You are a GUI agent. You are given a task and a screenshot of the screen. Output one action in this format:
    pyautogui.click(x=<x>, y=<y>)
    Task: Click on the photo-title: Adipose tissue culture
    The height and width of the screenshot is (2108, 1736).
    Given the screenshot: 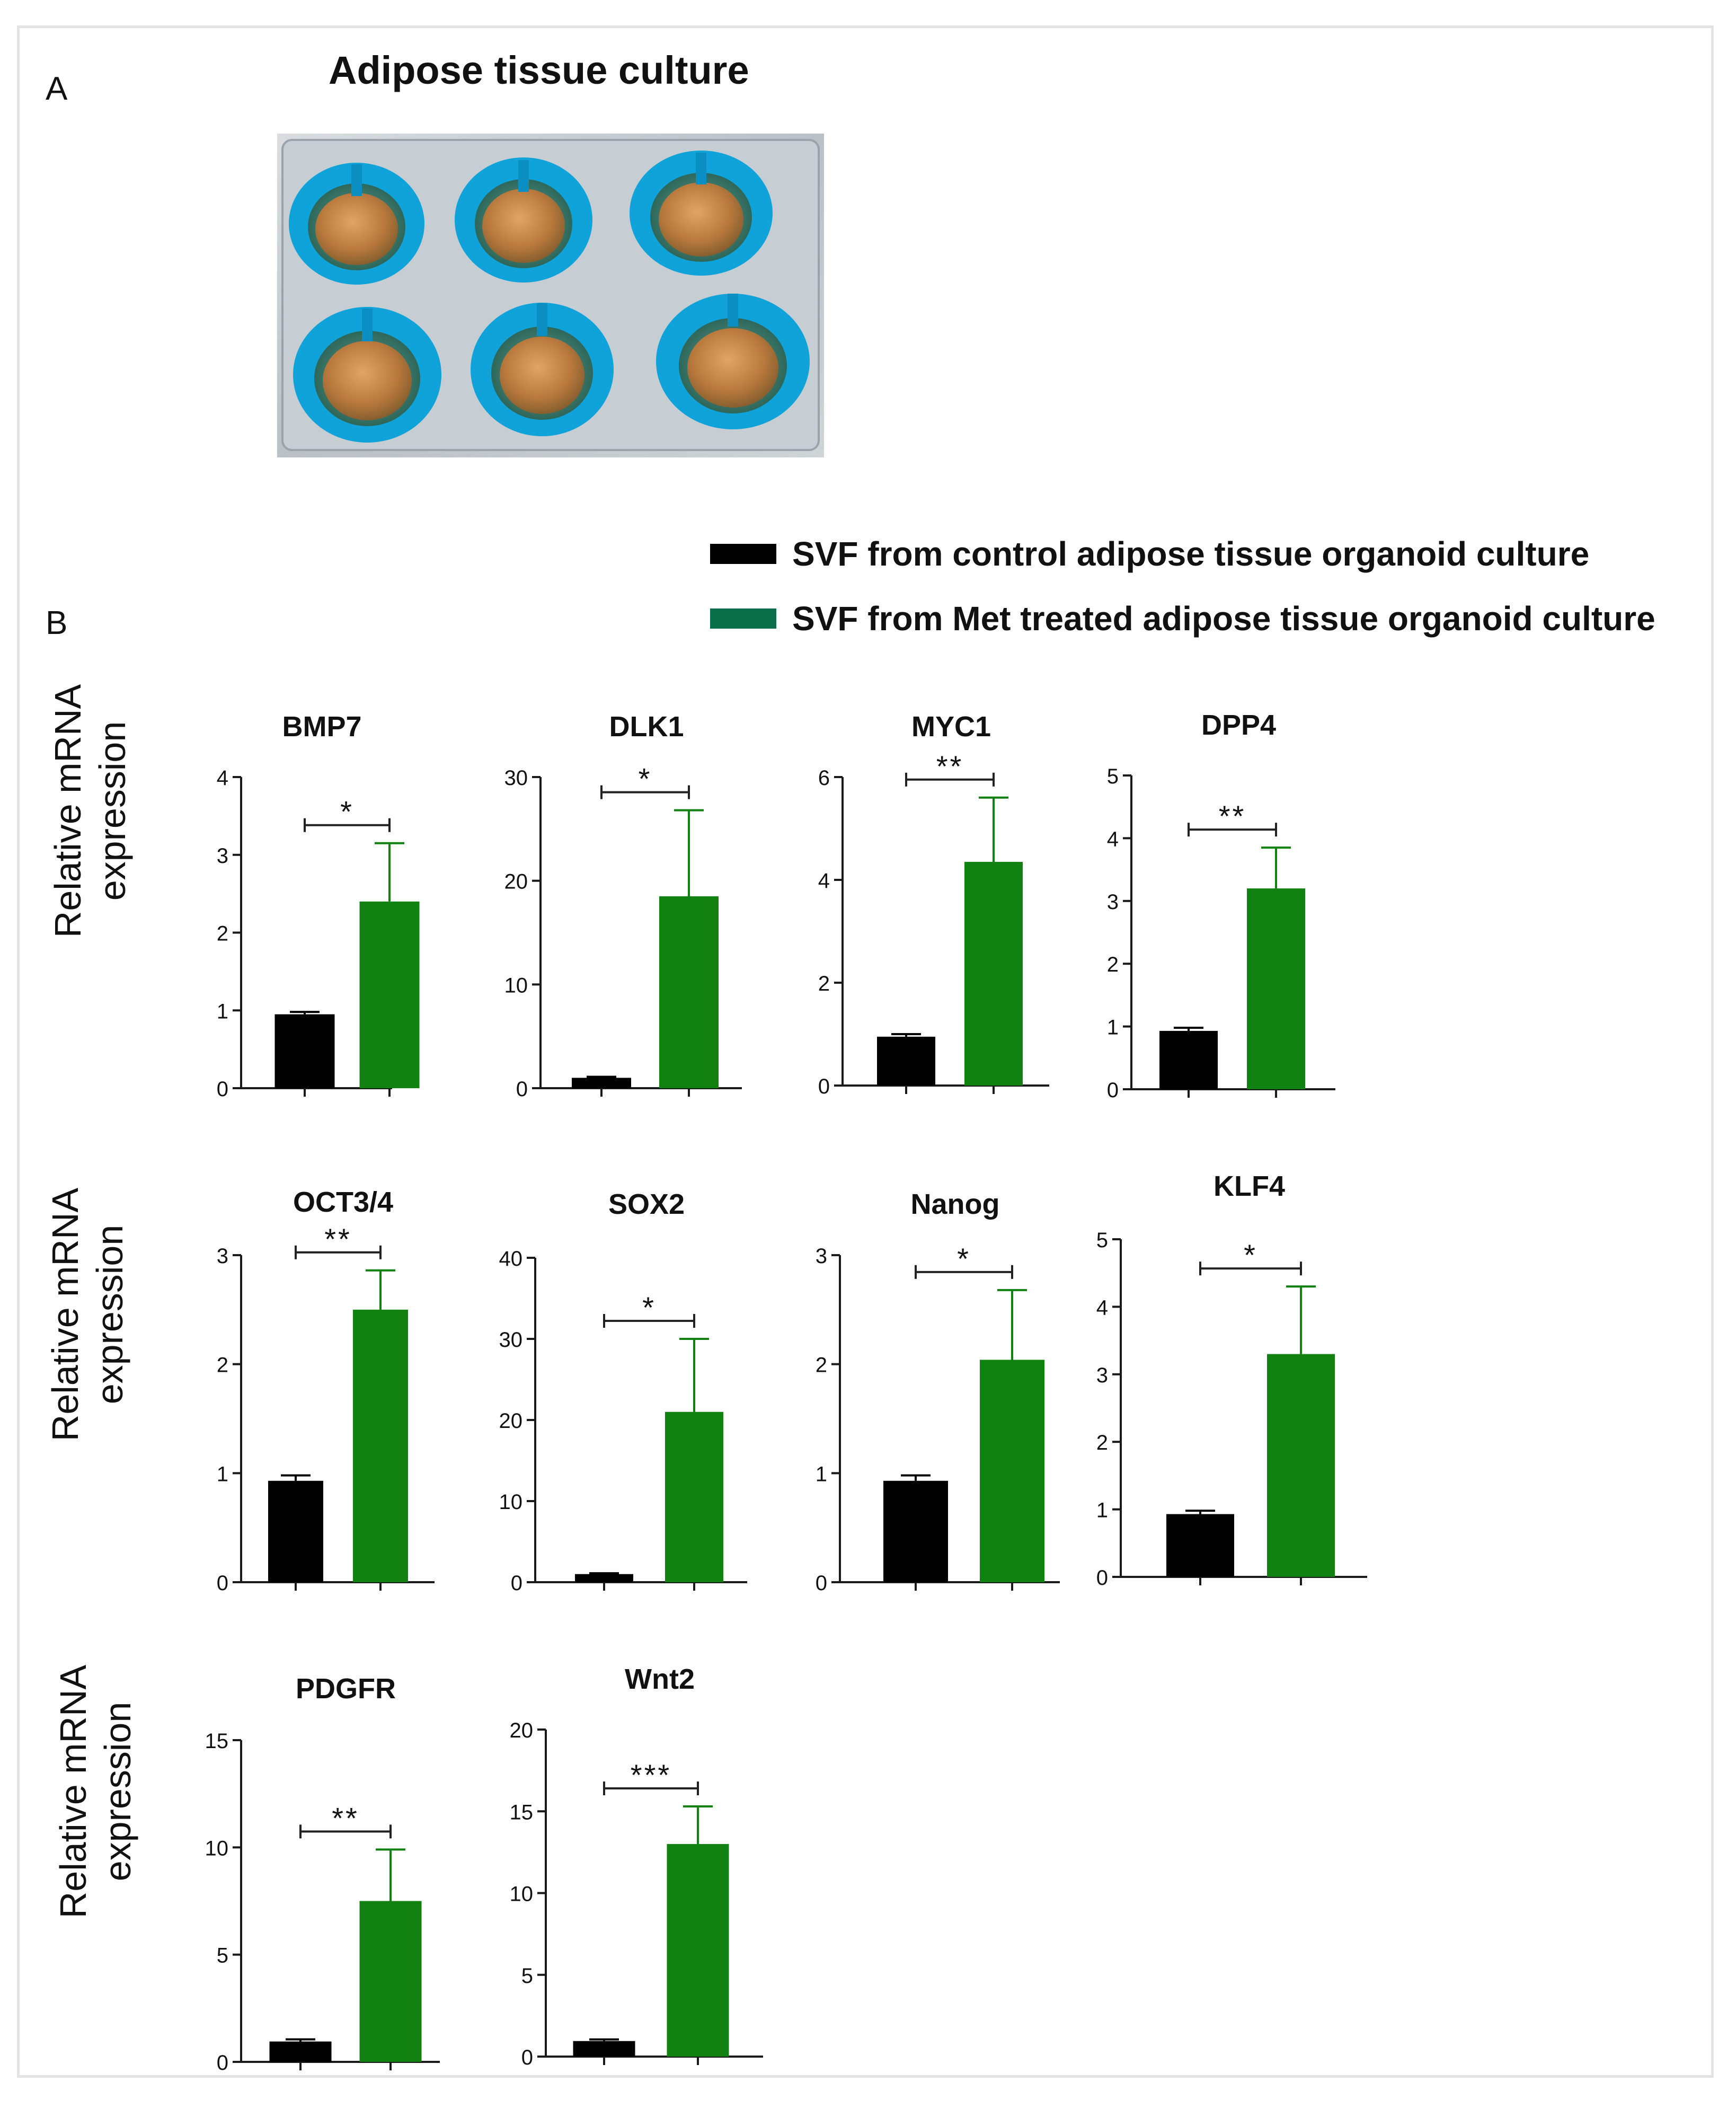 What is the action you would take?
    pyautogui.click(x=539, y=70)
    